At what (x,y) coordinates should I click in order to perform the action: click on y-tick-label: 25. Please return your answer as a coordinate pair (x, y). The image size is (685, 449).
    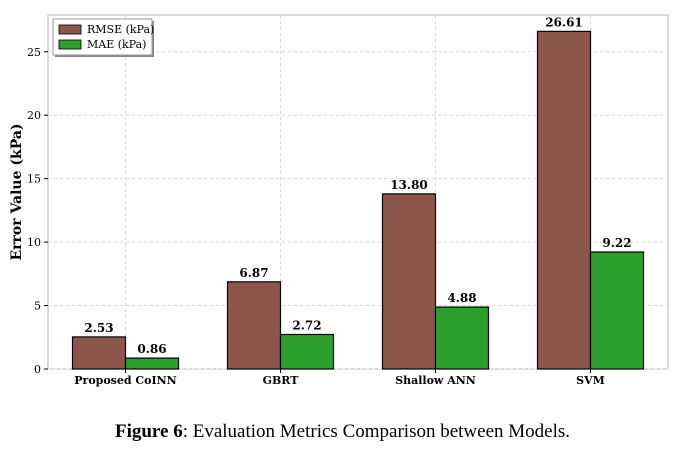
    Looking at the image, I should click on (34, 52).